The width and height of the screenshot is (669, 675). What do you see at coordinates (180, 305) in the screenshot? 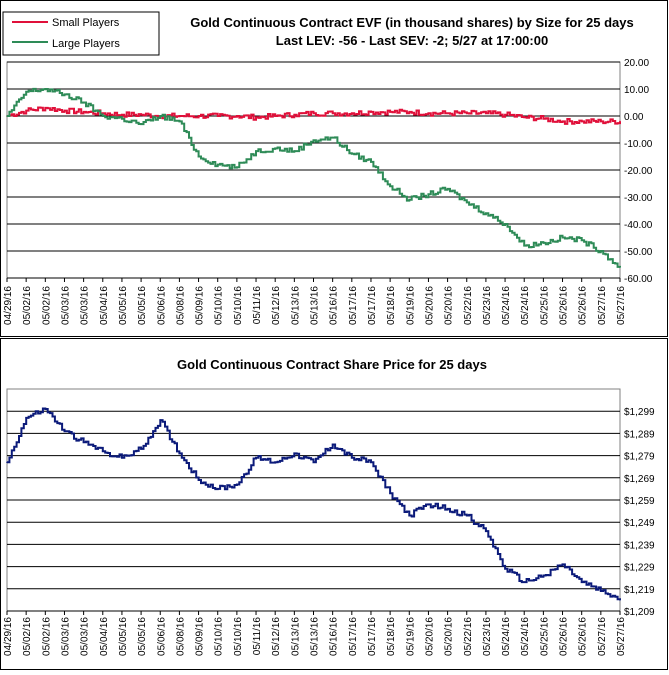
I see `x-tick-label: 05/08/16` at bounding box center [180, 305].